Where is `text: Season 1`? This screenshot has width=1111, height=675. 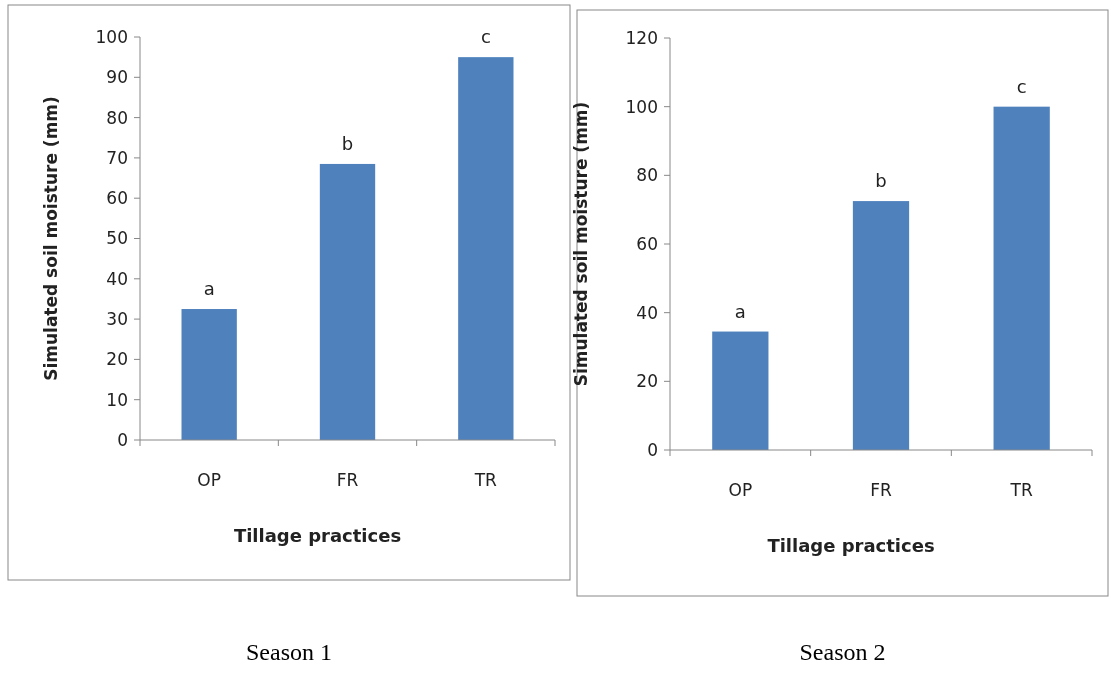 text: Season 1 is located at coordinates (289, 652).